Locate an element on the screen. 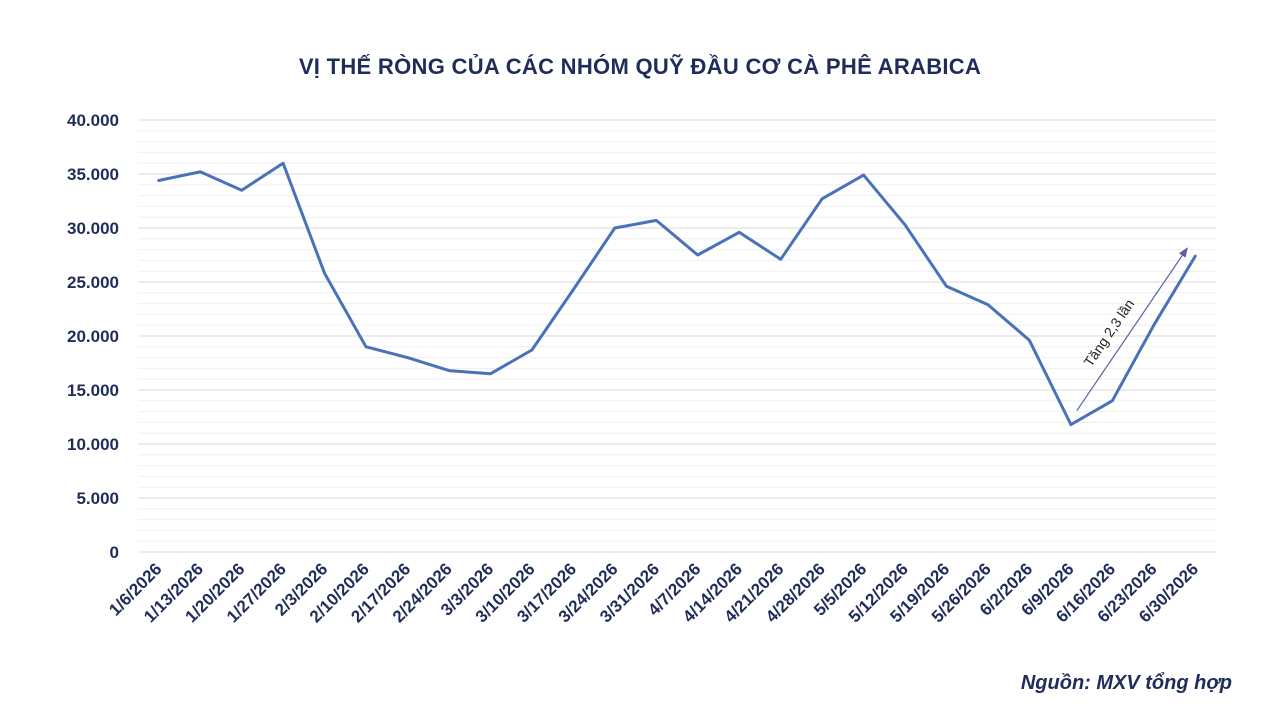 The width and height of the screenshot is (1280, 720). y-tick-label: 40.000 is located at coordinates (93, 120).